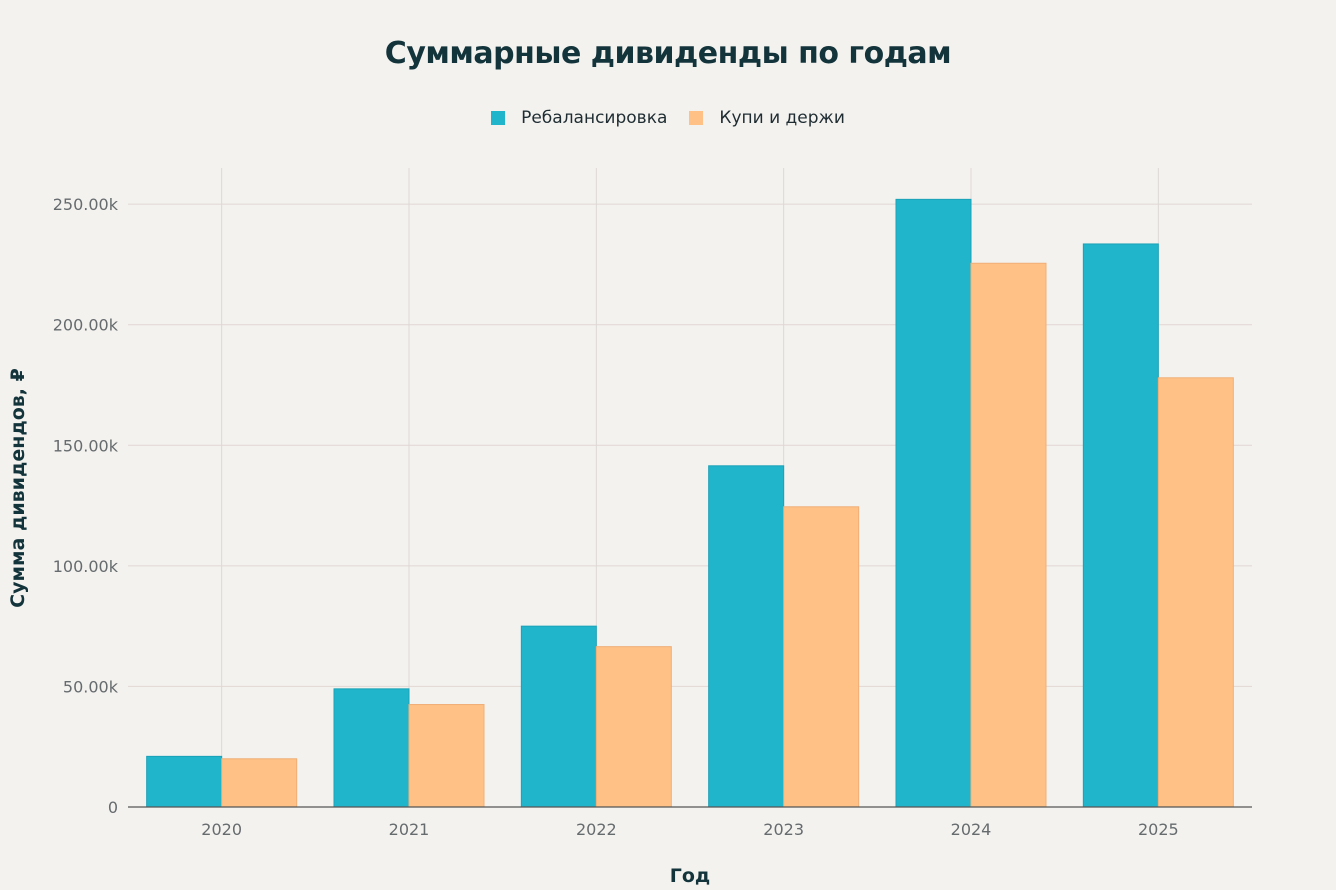  Describe the element at coordinates (668, 53) in the screenshot. I see `chart-title: Суммарные дивиденды по годам` at that location.